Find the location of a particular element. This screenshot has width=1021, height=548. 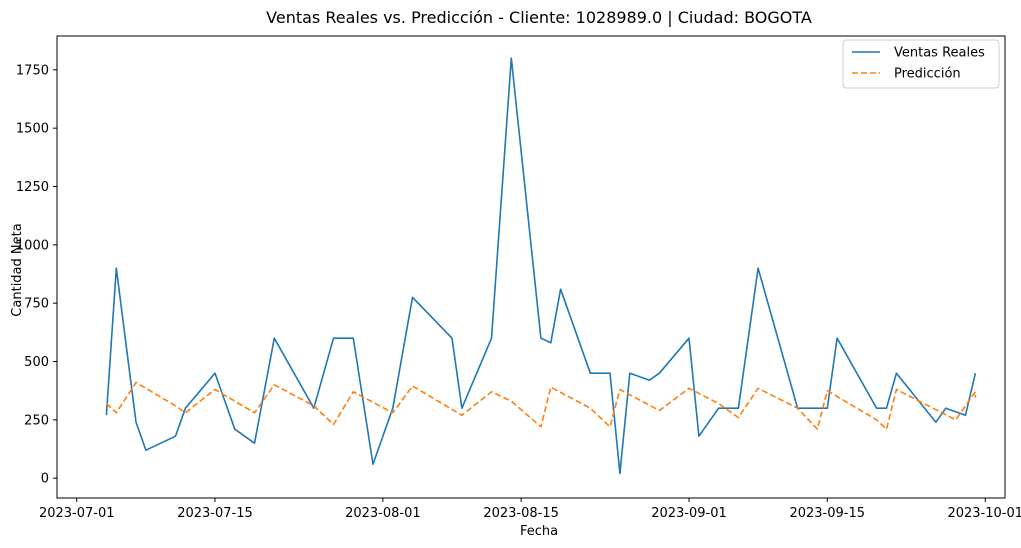

x-tick-label: 2023-09-15 is located at coordinates (827, 513).